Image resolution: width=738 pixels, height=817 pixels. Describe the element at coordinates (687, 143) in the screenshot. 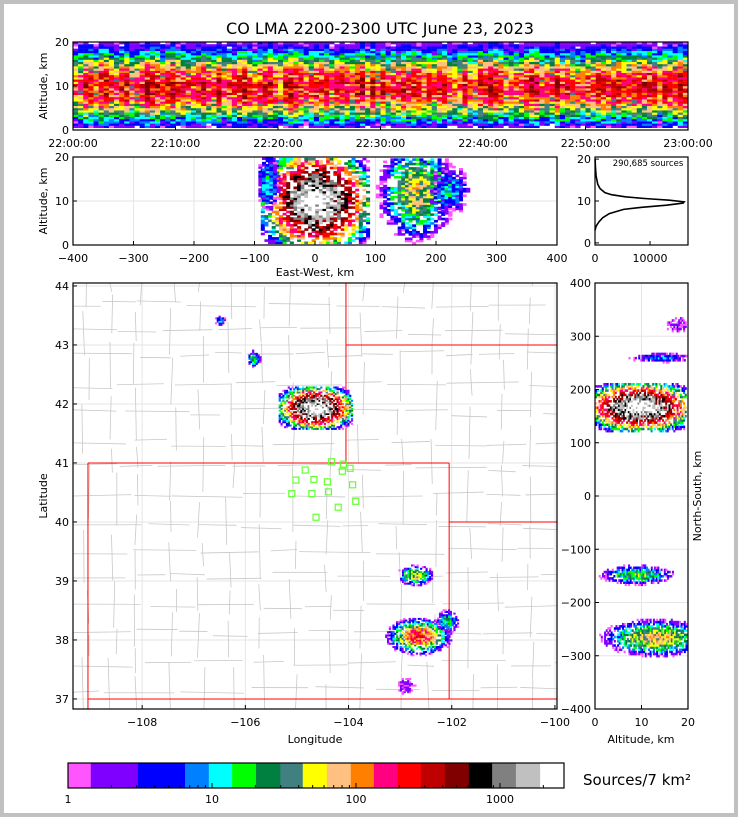

I see `time-height-x-tick-label: 23:00:00` at that location.